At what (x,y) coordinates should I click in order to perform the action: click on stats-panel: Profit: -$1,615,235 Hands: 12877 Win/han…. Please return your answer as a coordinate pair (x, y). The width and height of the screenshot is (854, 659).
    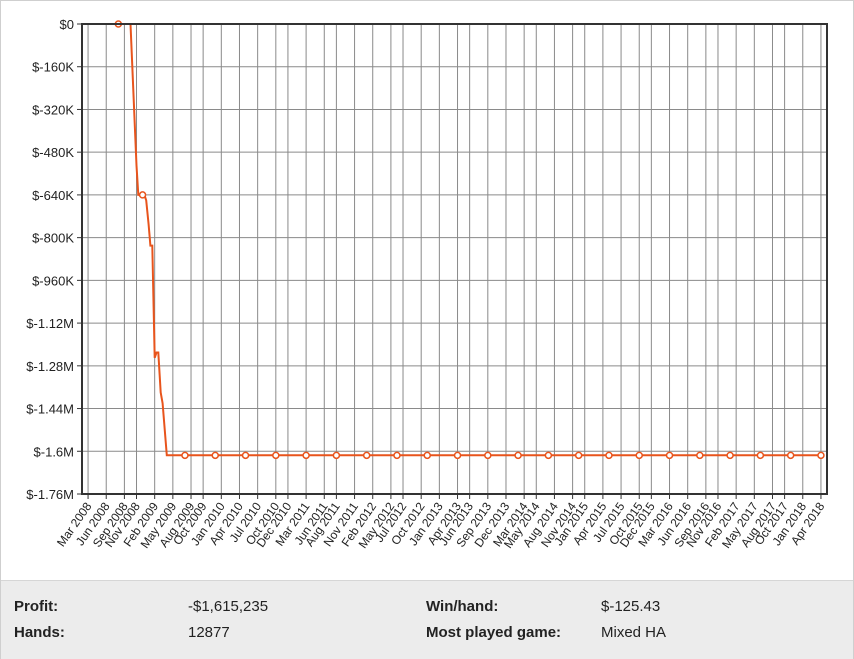
    Looking at the image, I should click on (427, 619).